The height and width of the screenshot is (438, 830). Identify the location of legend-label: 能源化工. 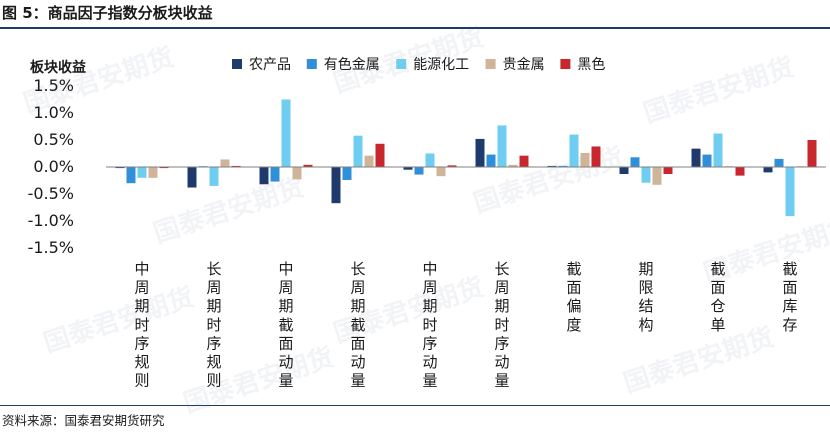
(441, 65).